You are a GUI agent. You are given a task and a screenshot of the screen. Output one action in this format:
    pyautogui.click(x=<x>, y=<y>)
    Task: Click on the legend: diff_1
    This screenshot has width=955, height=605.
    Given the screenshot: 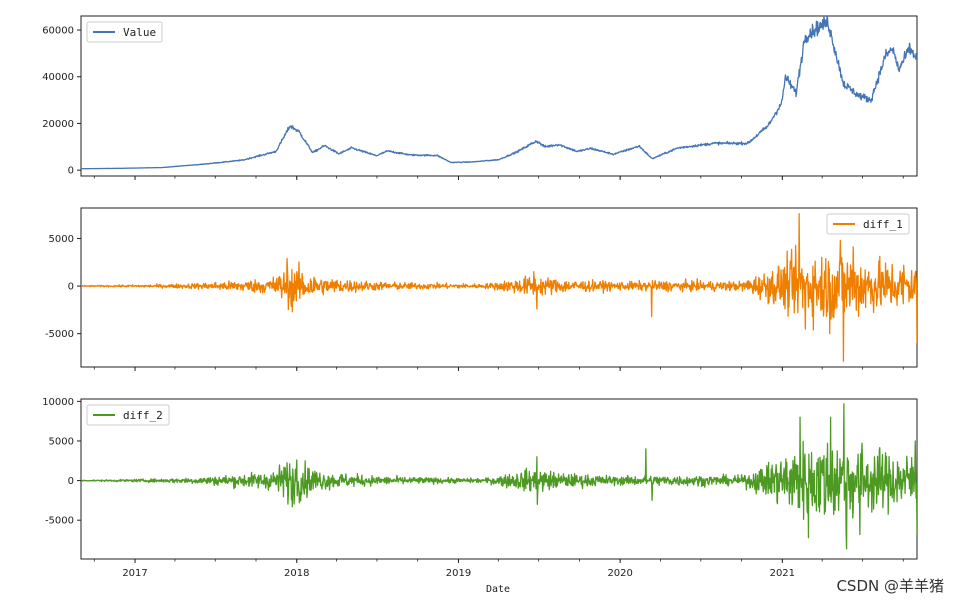 What is the action you would take?
    pyautogui.click(x=868, y=224)
    